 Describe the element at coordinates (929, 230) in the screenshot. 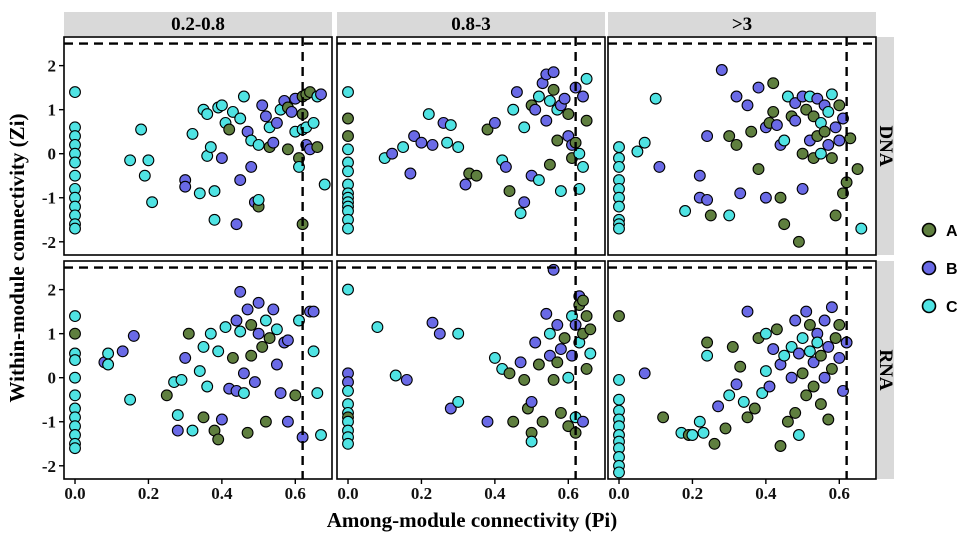

I see `legend-key-A` at that location.